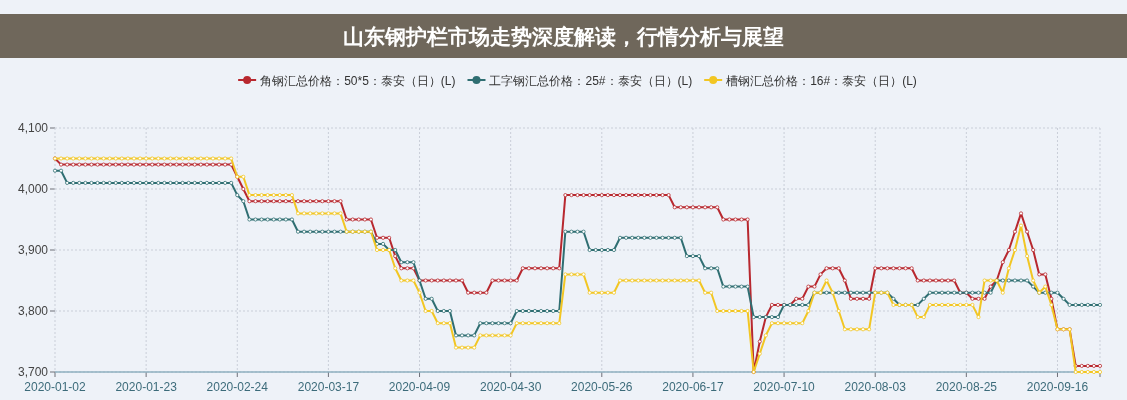 The width and height of the screenshot is (1127, 400). I want to click on legend-label: 槽钢汇总价格：16#：泰安（日）(L), so click(821, 80).